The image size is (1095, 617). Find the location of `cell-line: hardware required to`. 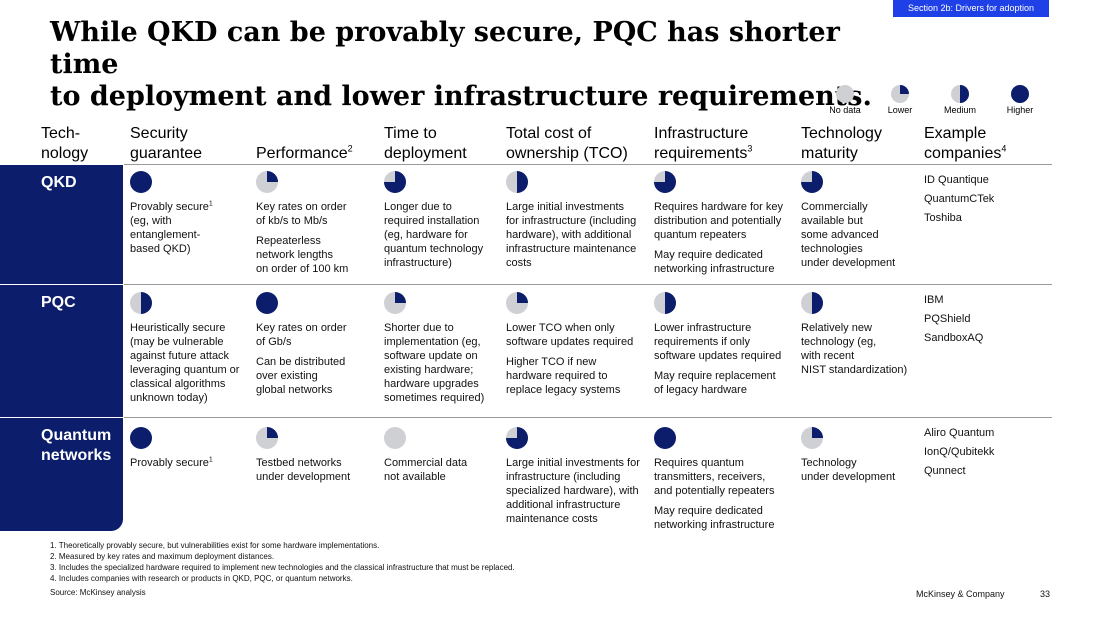

cell-line: hardware required to is located at coordinates (557, 376).